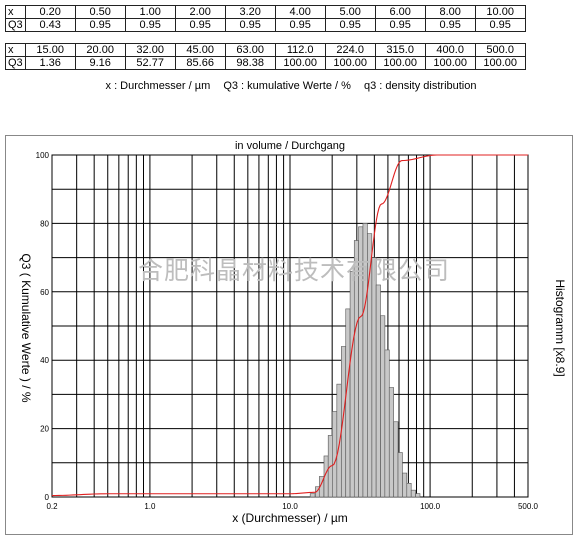 This screenshot has height=552, width=582. I want to click on legend-x: x : Durchmesser / µm, so click(158, 86).